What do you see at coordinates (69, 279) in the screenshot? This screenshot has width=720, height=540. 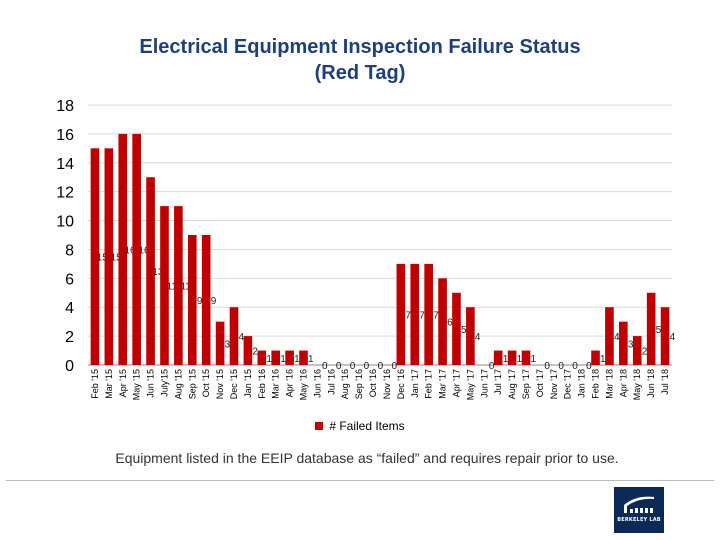 I see `y-tick-label: 6` at bounding box center [69, 279].